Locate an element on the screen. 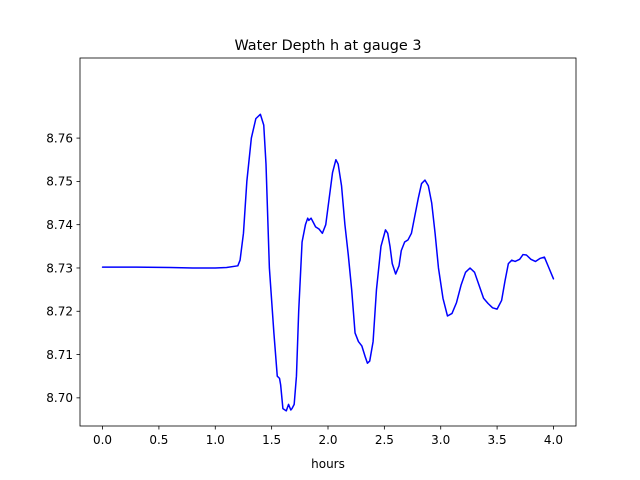 This screenshot has width=640, height=480. x-tick-label: 3.5 is located at coordinates (497, 440).